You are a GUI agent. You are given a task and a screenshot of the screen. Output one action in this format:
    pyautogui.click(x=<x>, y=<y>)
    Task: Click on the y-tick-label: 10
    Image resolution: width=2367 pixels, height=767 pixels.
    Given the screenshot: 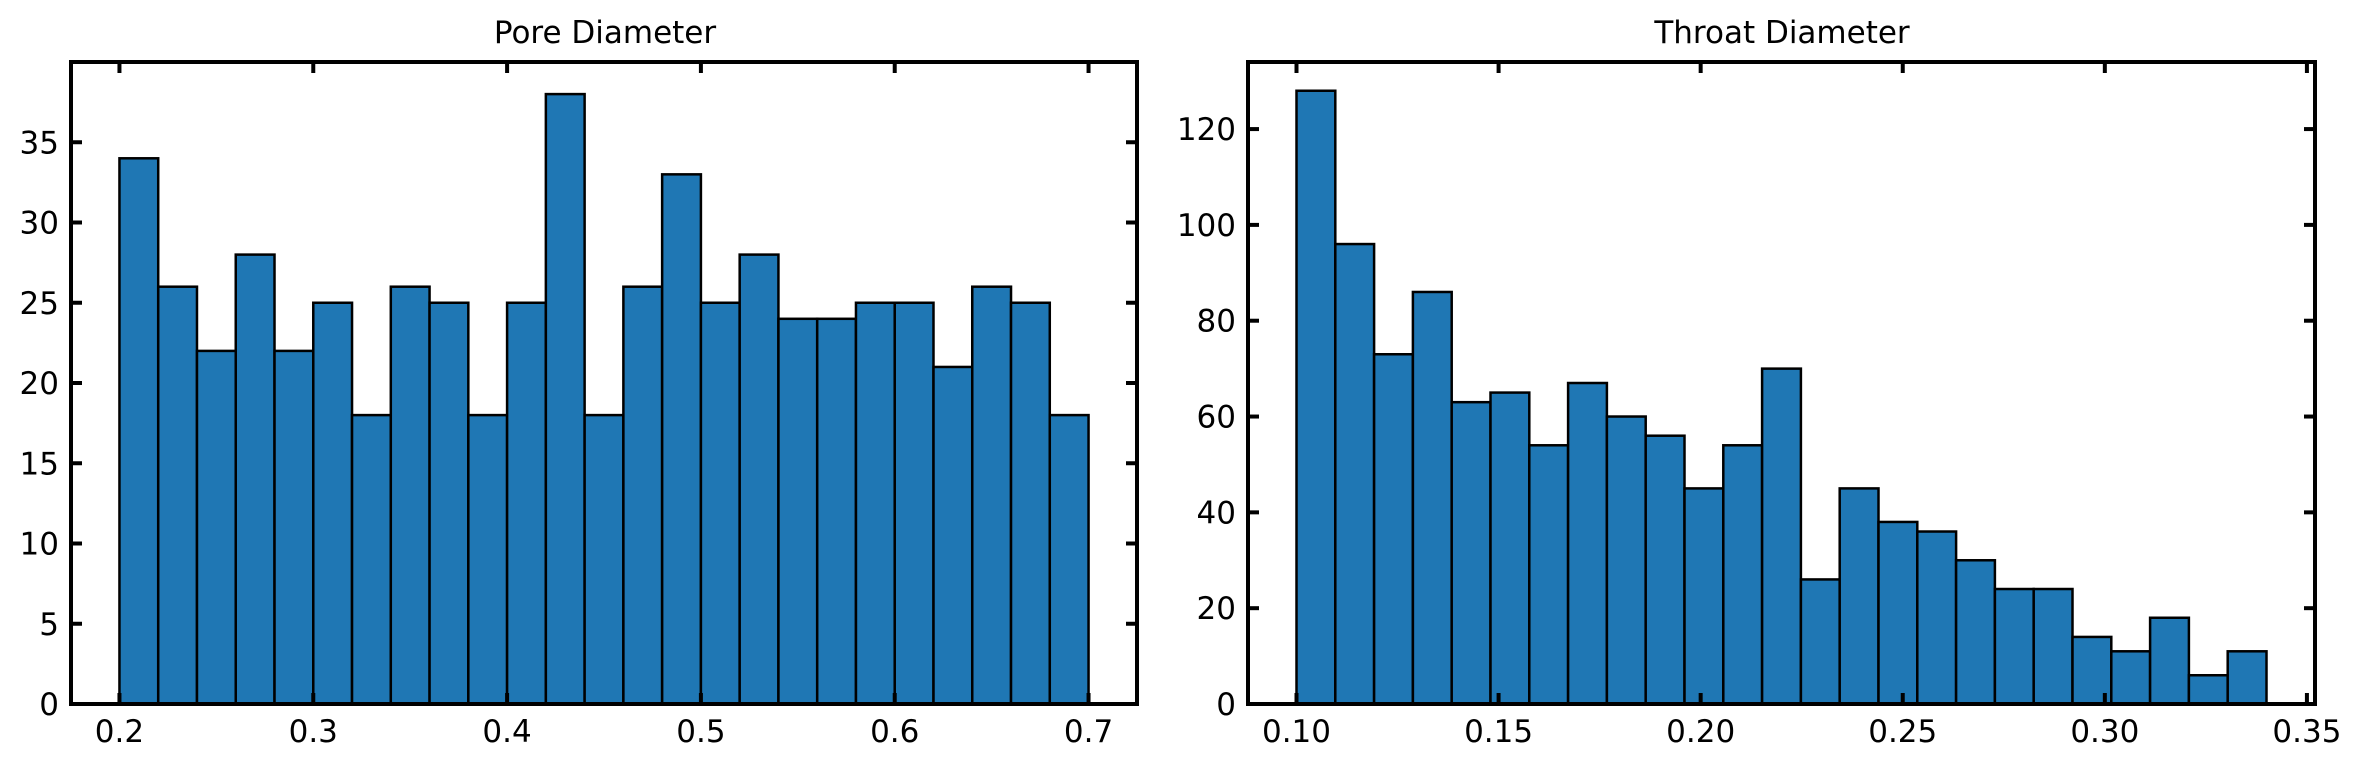 What is the action you would take?
    pyautogui.click(x=39, y=545)
    